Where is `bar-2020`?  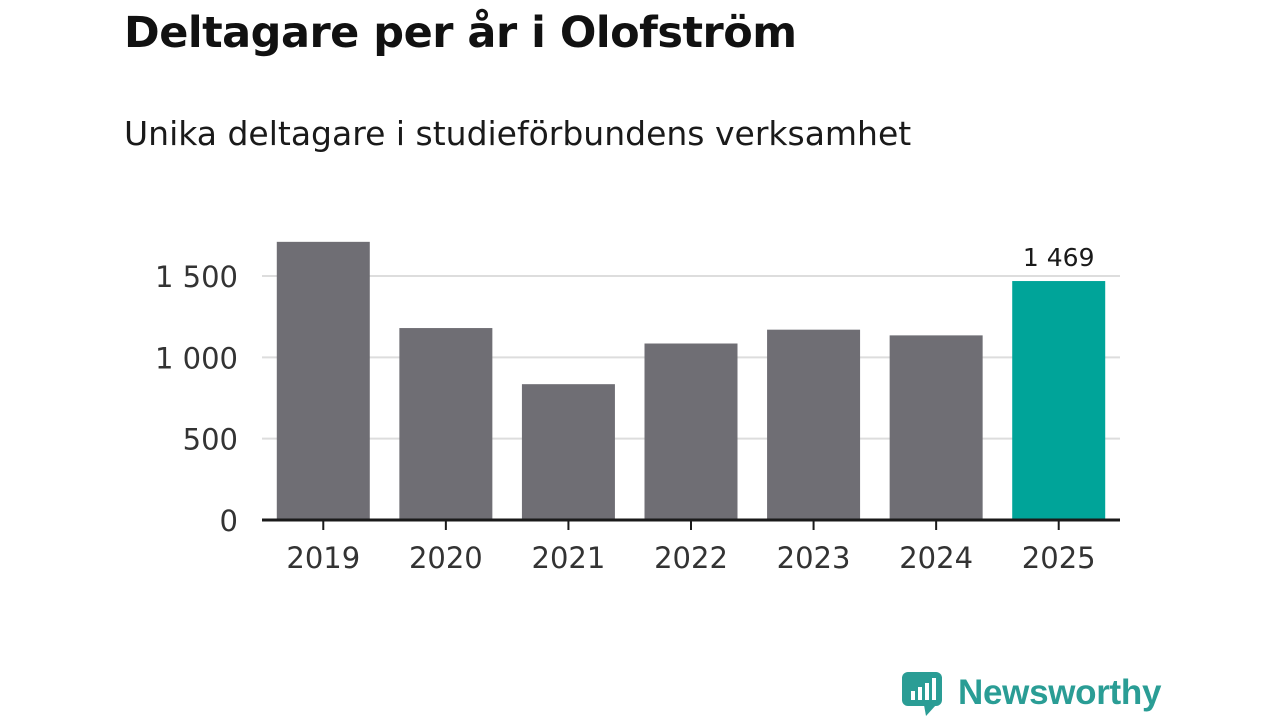
bar-2020 is located at coordinates (446, 424).